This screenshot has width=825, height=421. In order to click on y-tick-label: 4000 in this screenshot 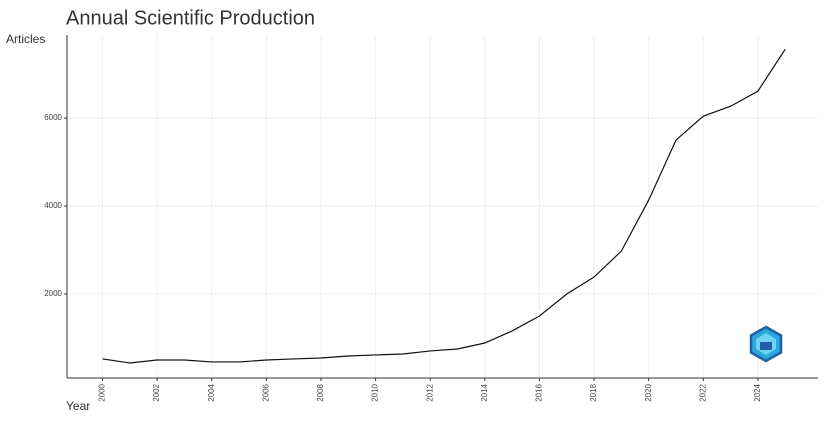, I will do `click(53, 205)`.